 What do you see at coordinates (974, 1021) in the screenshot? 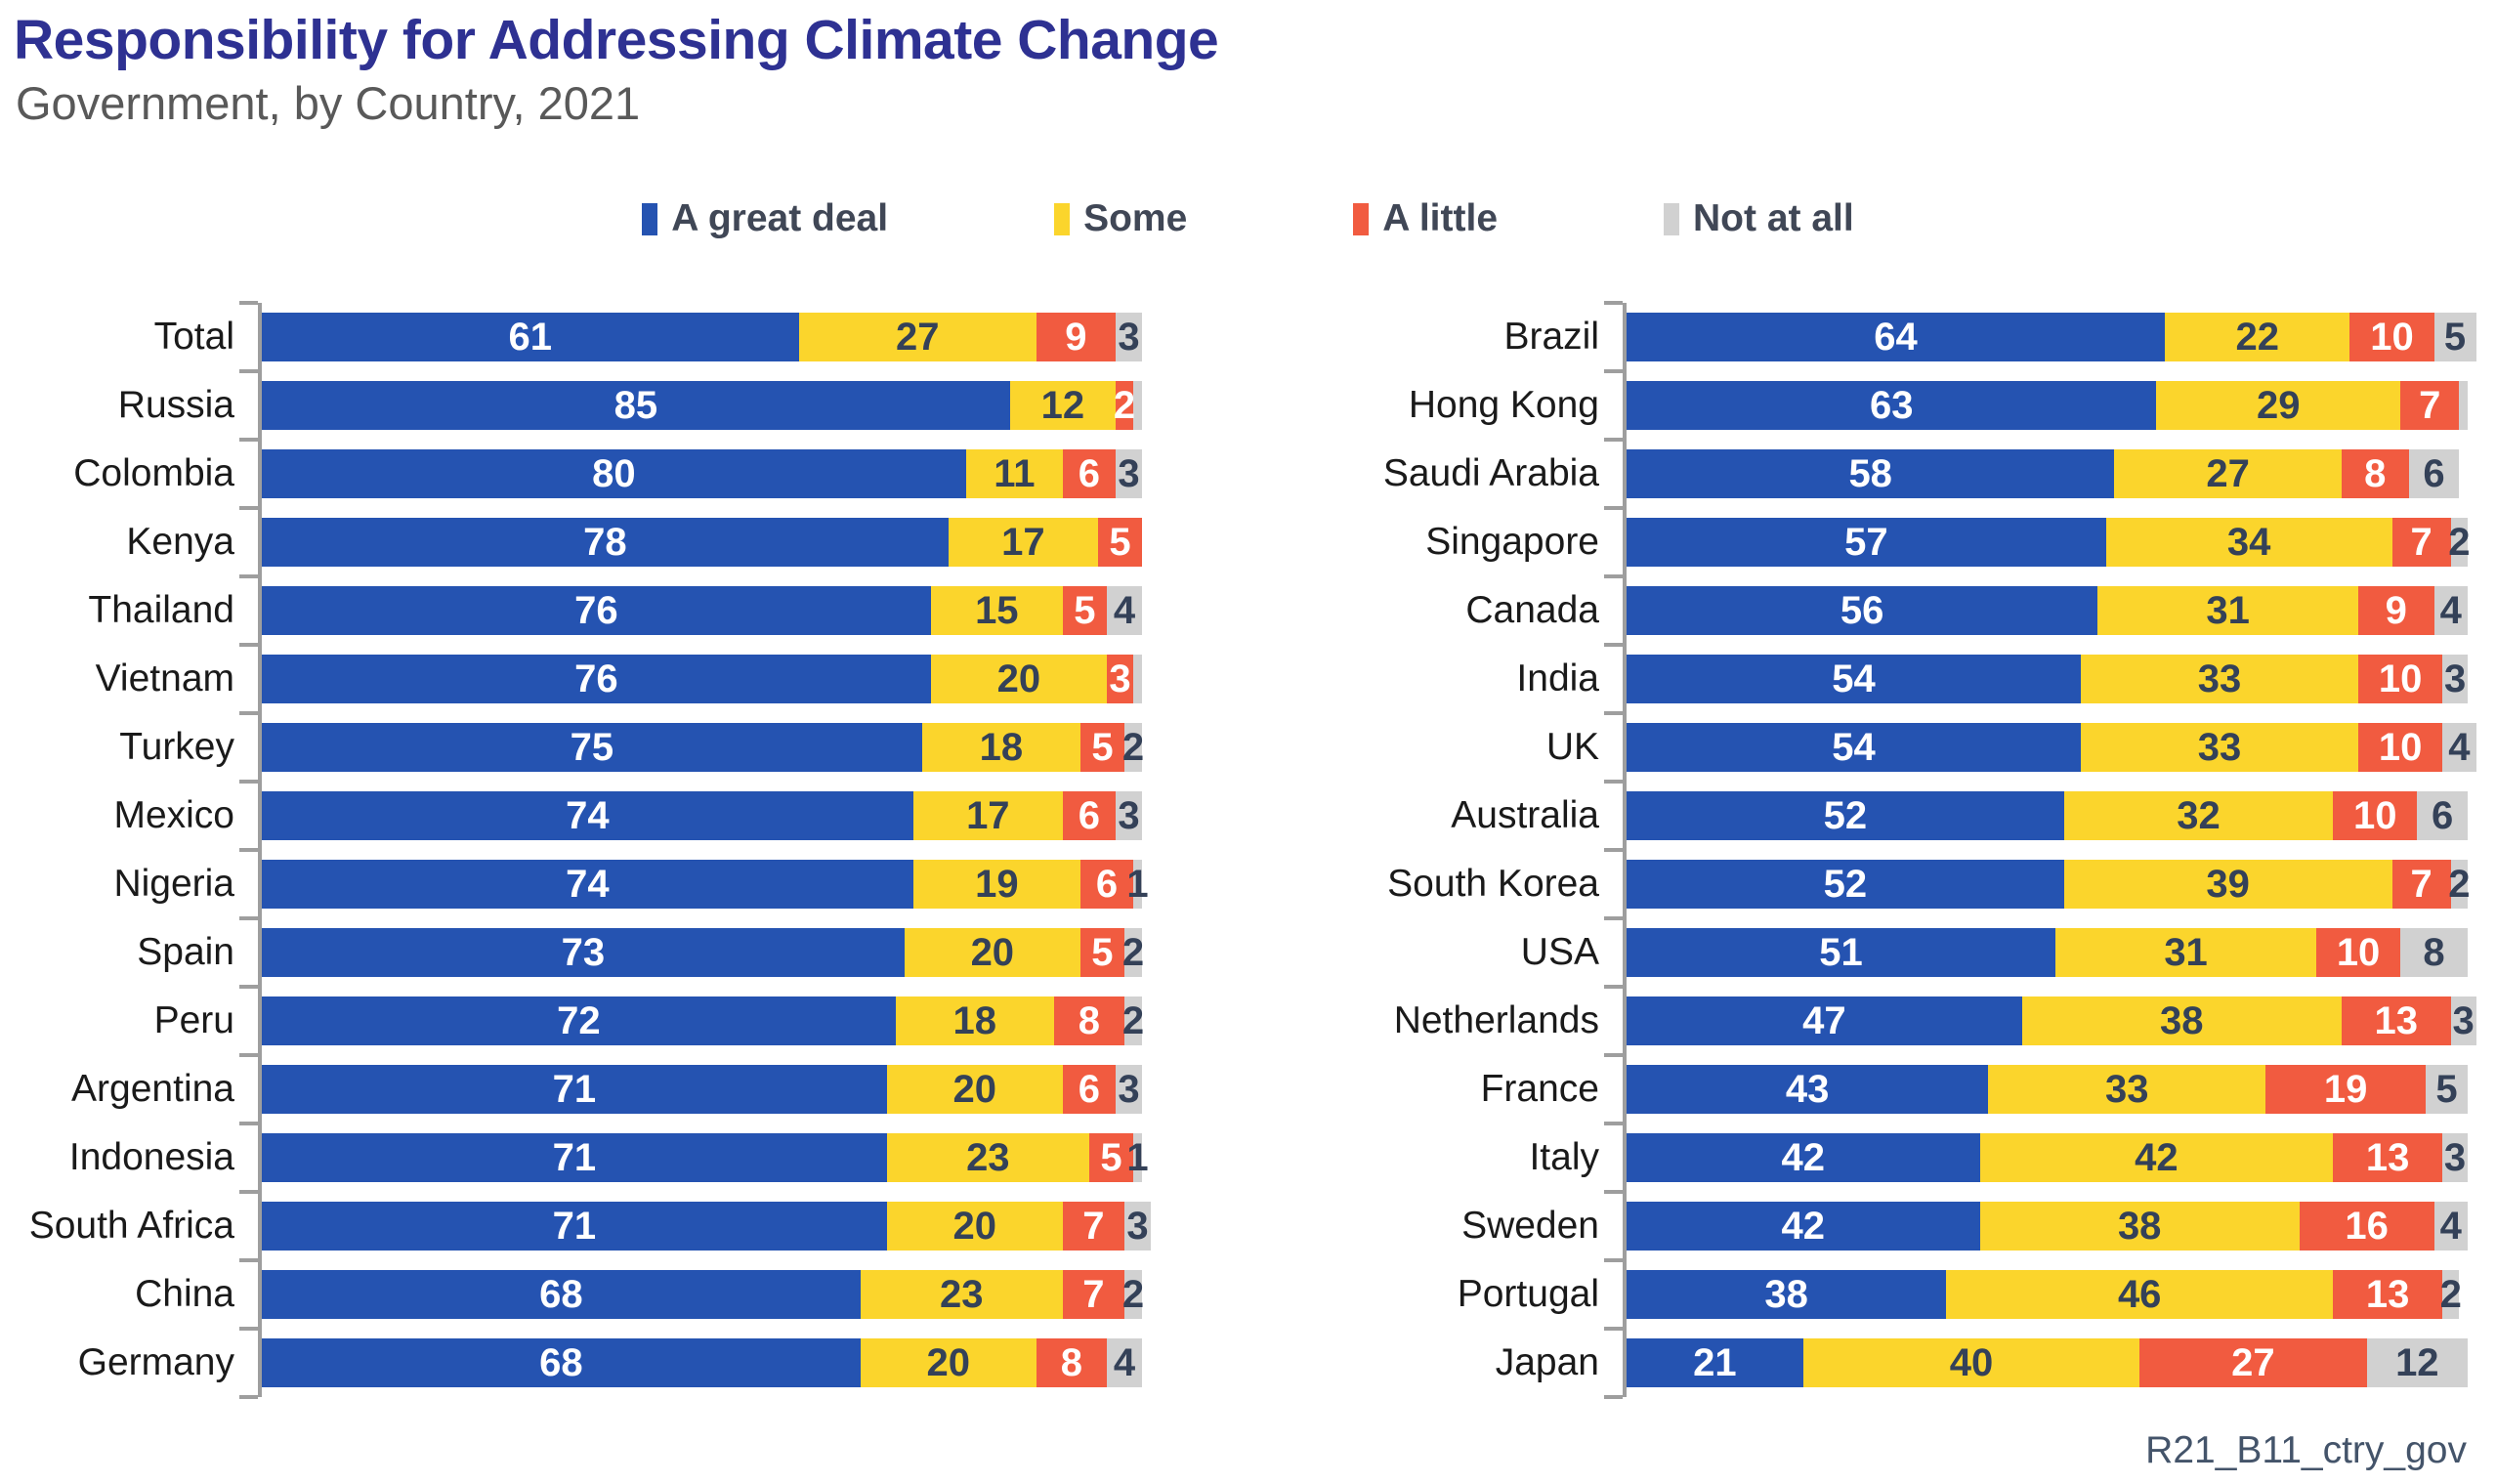
I see `bar-value-label: 18` at bounding box center [974, 1021].